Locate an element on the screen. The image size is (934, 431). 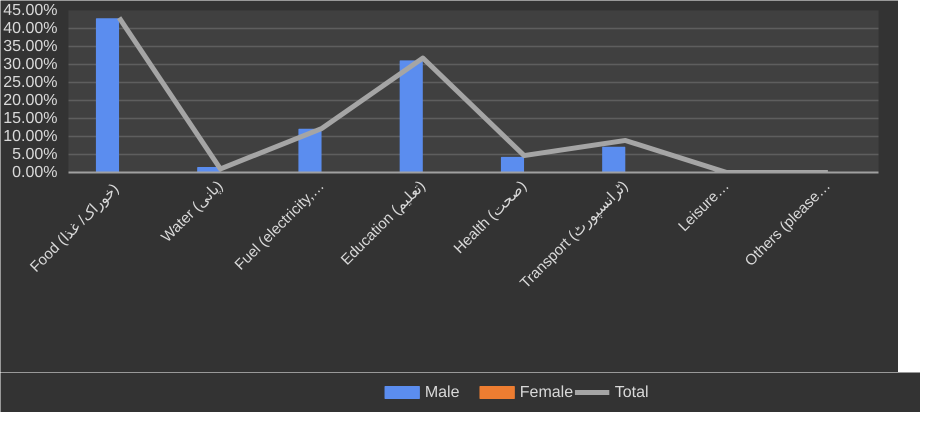
legend-label: Male is located at coordinates (442, 392).